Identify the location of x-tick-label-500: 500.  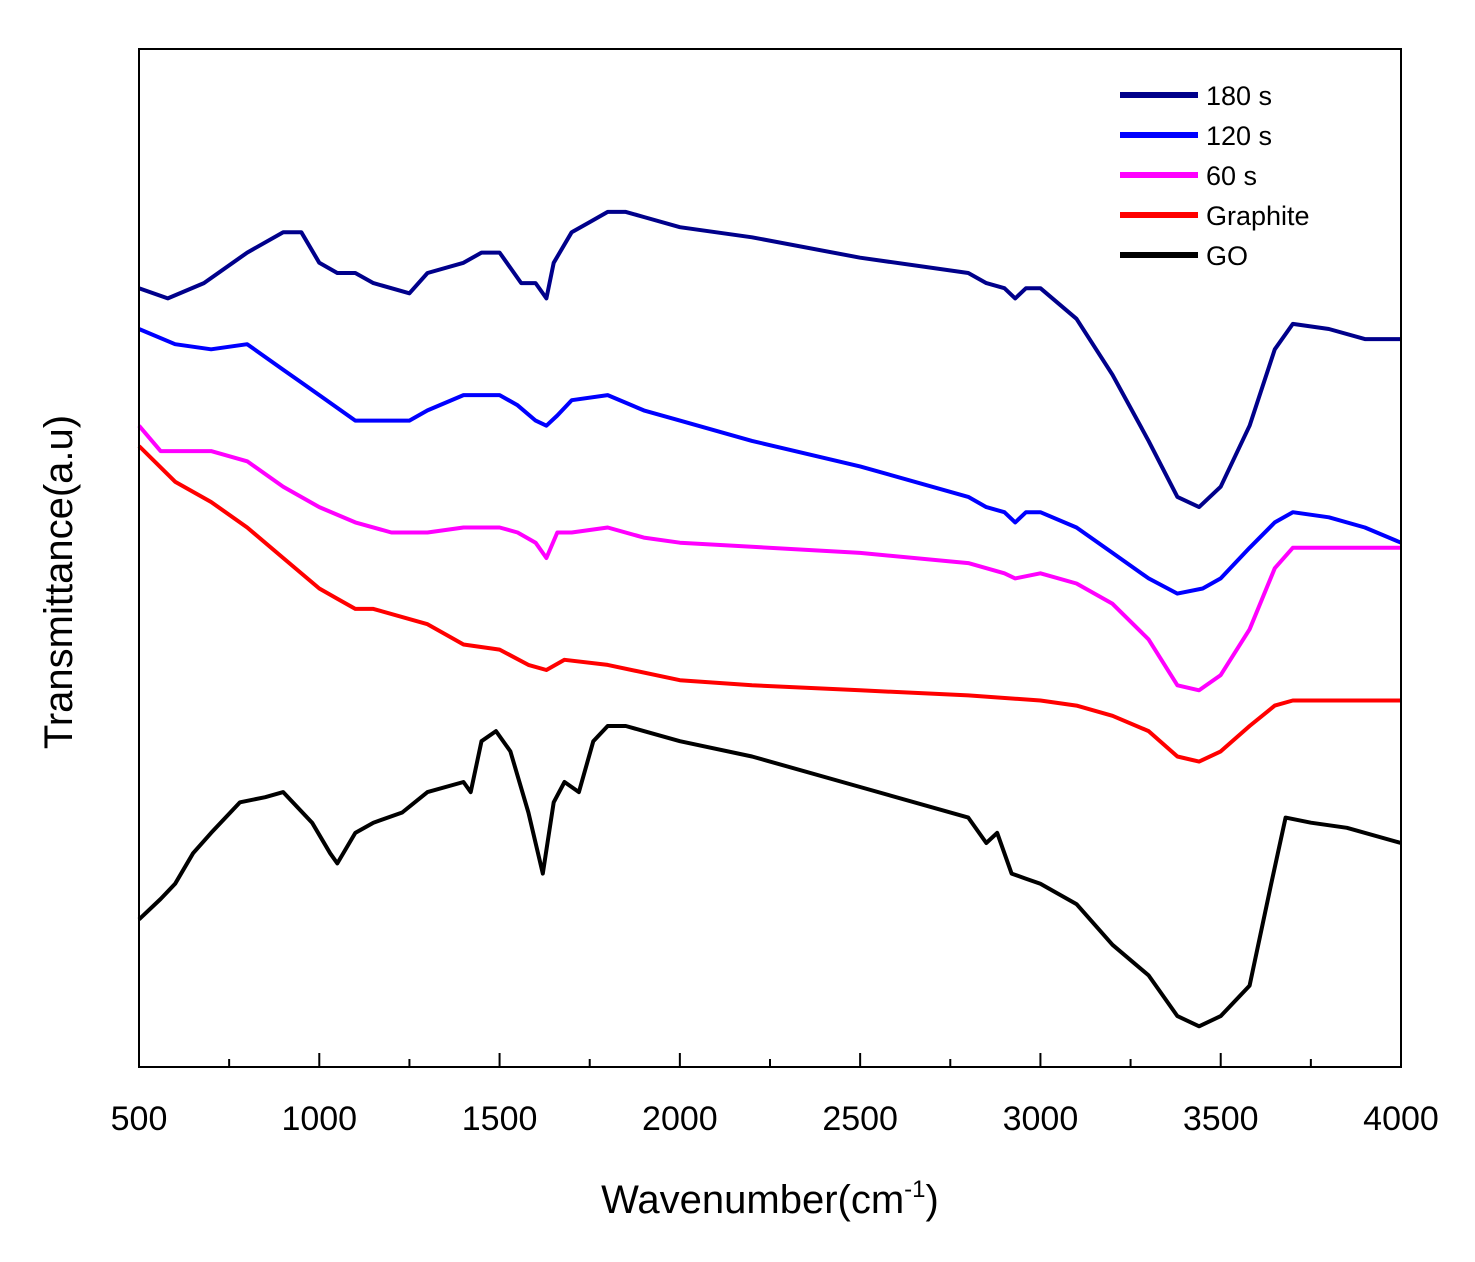
(139, 1119).